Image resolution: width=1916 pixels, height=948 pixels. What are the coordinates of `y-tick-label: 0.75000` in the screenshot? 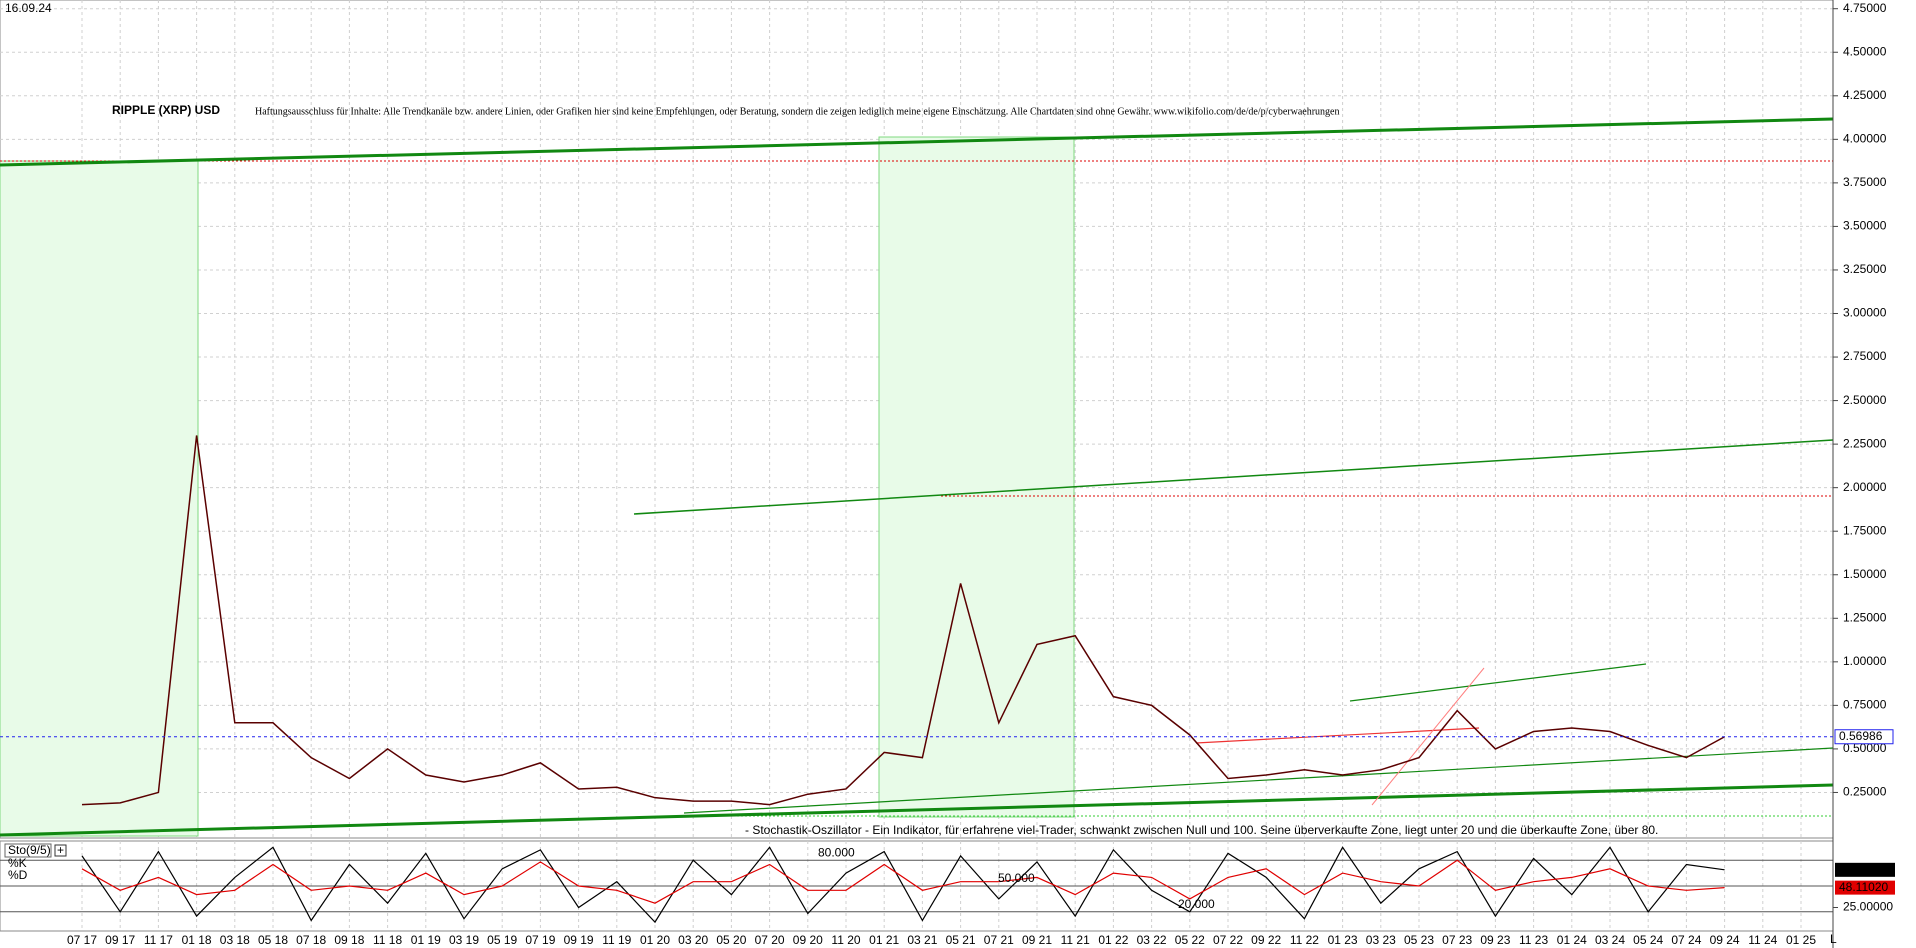 It's located at (1865, 705).